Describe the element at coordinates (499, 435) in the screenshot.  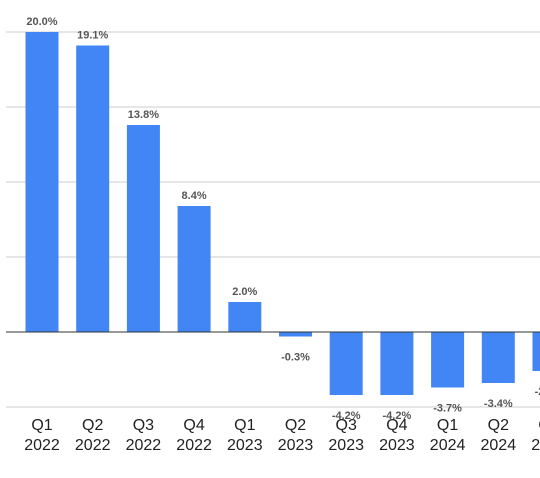
I see `x-tick-label: Q2 2024` at that location.